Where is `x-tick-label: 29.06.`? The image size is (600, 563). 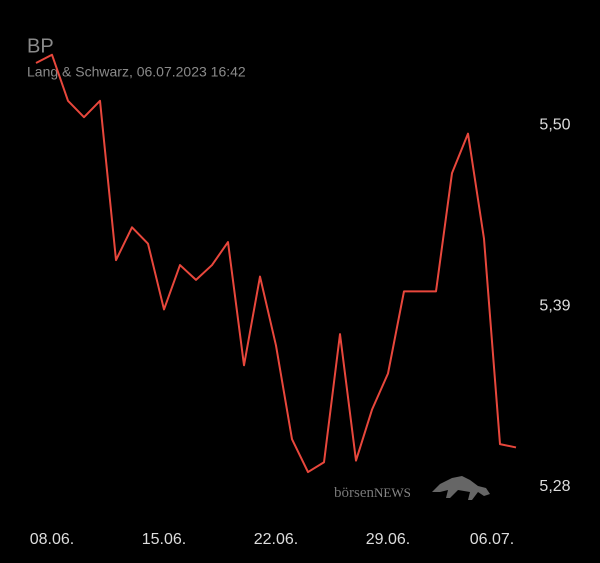 x-tick-label: 29.06. is located at coordinates (388, 539).